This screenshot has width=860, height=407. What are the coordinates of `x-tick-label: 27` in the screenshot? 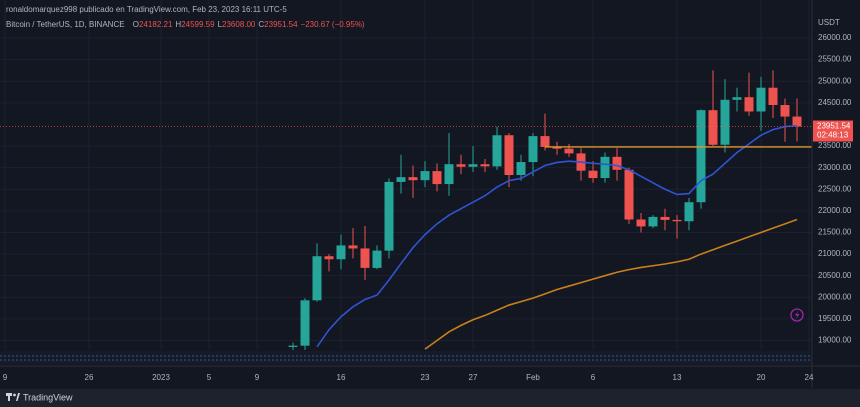 It's located at (473, 377).